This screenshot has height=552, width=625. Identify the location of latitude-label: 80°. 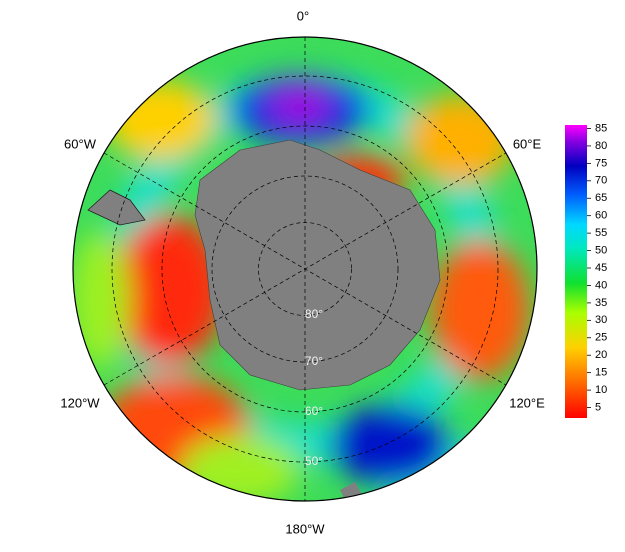
(314, 314).